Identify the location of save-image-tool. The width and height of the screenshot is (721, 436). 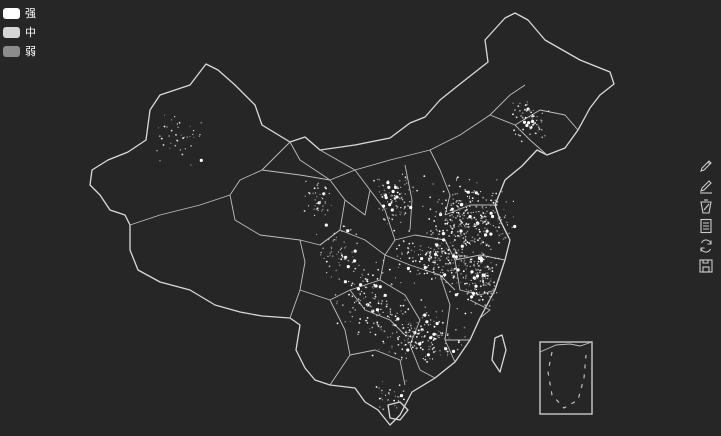
(706, 266).